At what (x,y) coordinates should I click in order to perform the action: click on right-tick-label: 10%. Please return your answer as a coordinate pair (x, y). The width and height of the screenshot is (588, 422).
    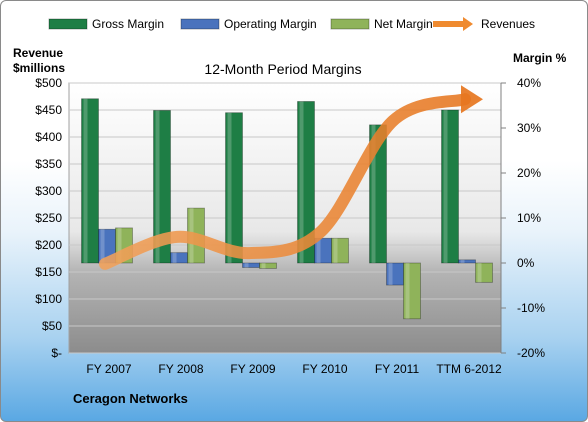
    Looking at the image, I should click on (529, 218).